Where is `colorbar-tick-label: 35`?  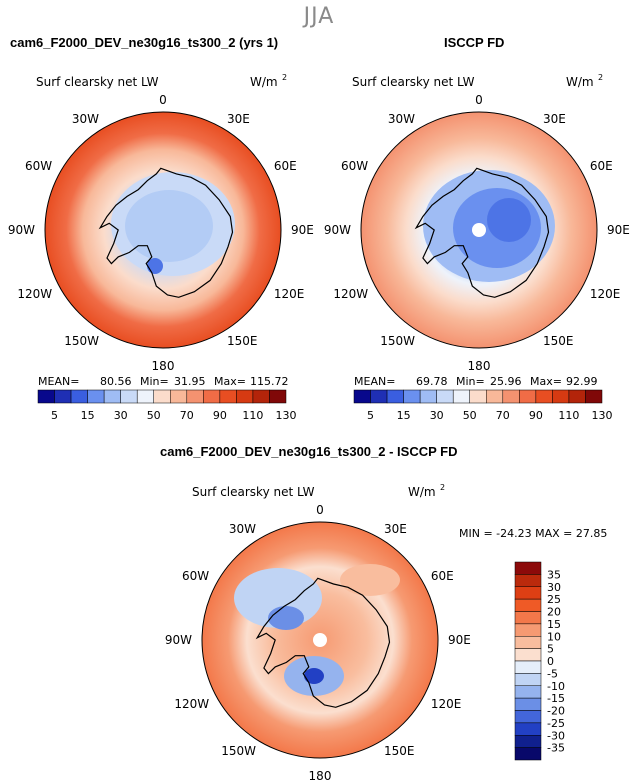 colorbar-tick-label: 35 is located at coordinates (554, 574).